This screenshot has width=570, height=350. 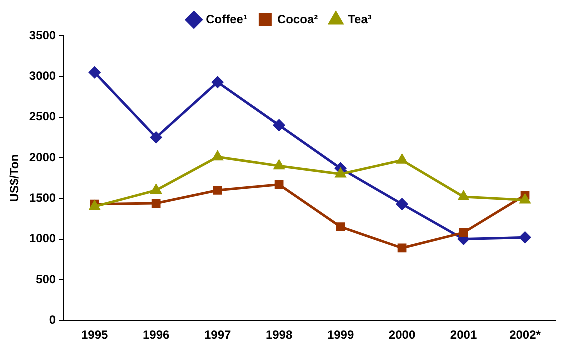 What do you see at coordinates (42, 117) in the screenshot?
I see `y-tick-label: 2500` at bounding box center [42, 117].